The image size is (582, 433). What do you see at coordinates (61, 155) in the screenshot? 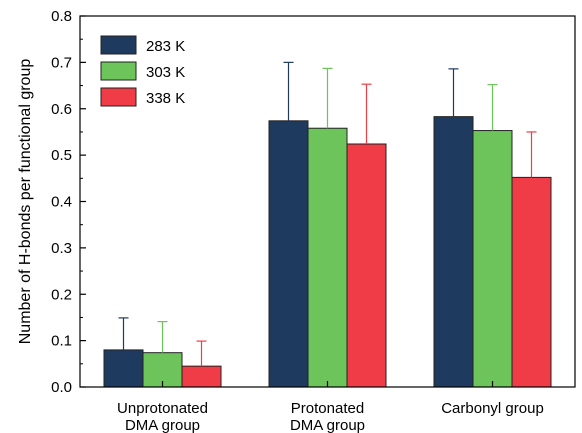
I see `y-tick-label: 0.5` at bounding box center [61, 155].